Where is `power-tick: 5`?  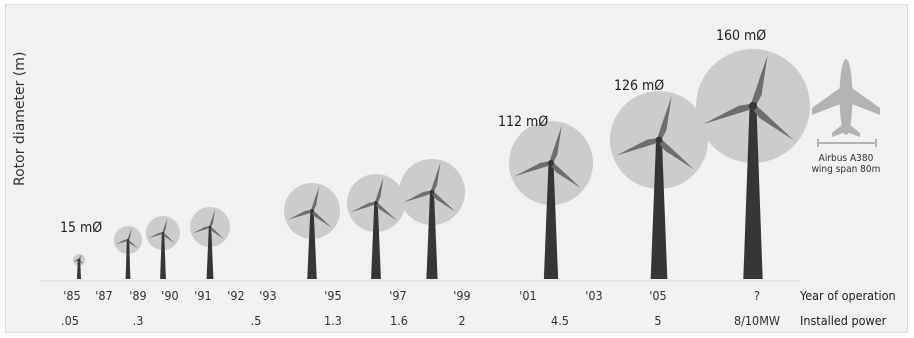
power-tick: 5 is located at coordinates (658, 320).